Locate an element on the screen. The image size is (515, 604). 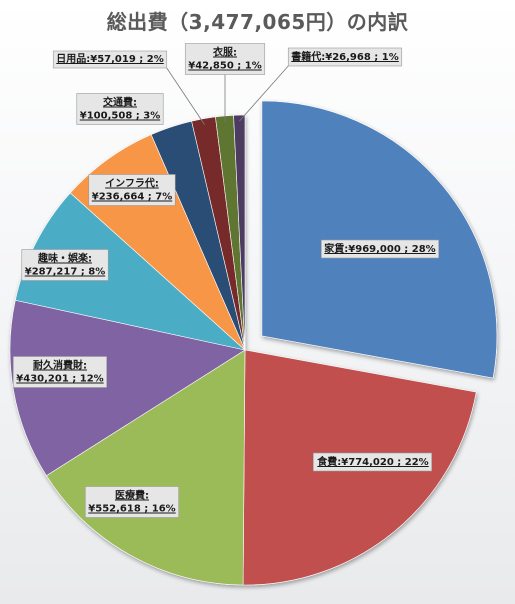
data-label-10: 書籍代:¥26,968 ; 1% is located at coordinates (345, 57).